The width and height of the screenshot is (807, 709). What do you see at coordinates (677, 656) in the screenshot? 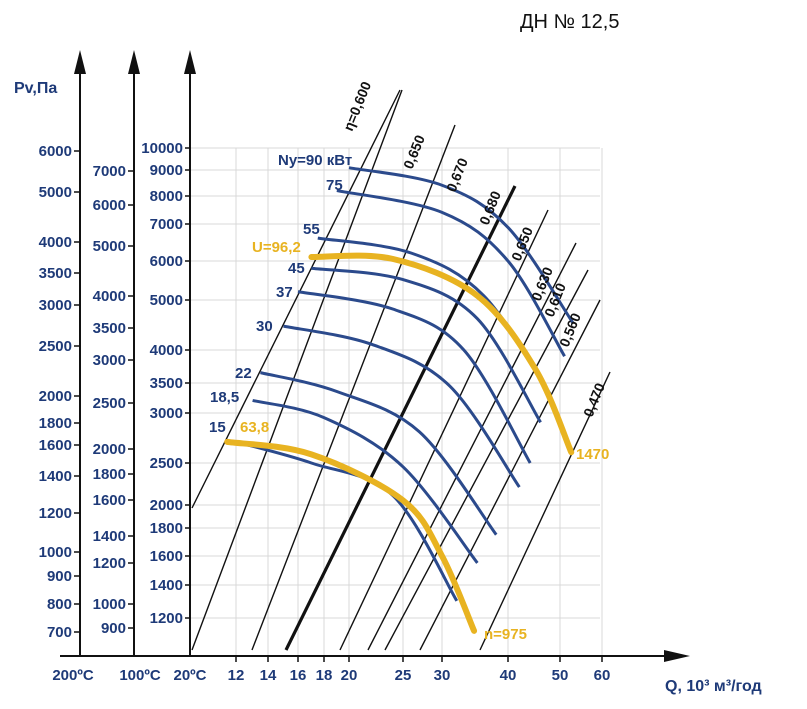
I see `x-axis-arrow` at bounding box center [677, 656].